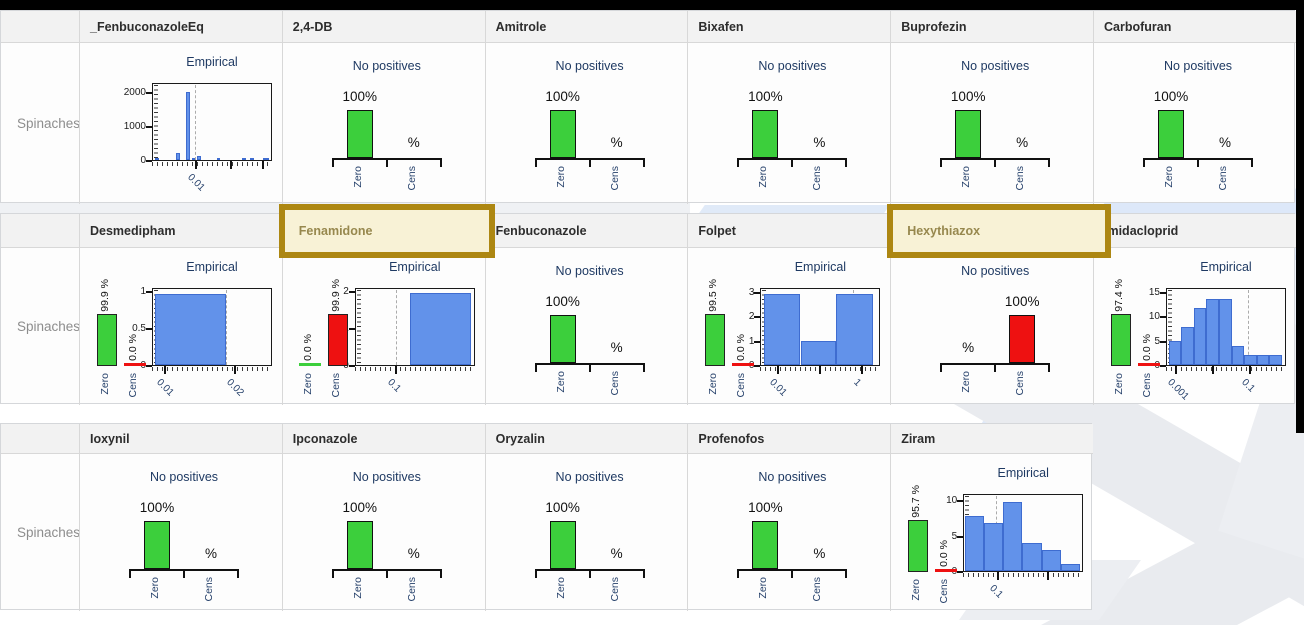 The width and height of the screenshot is (1304, 625). What do you see at coordinates (325, 438) in the screenshot?
I see `column-header-label: Ipconazole` at bounding box center [325, 438].